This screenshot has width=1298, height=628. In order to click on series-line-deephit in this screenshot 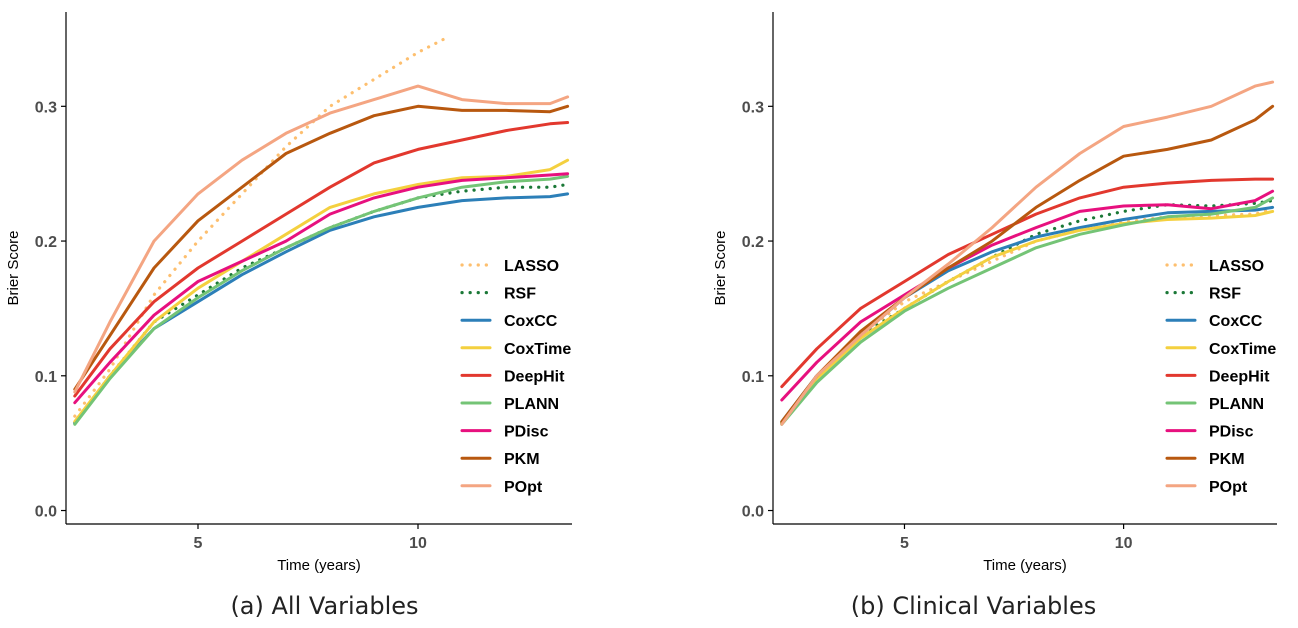, I will do `click(1027, 283)`.